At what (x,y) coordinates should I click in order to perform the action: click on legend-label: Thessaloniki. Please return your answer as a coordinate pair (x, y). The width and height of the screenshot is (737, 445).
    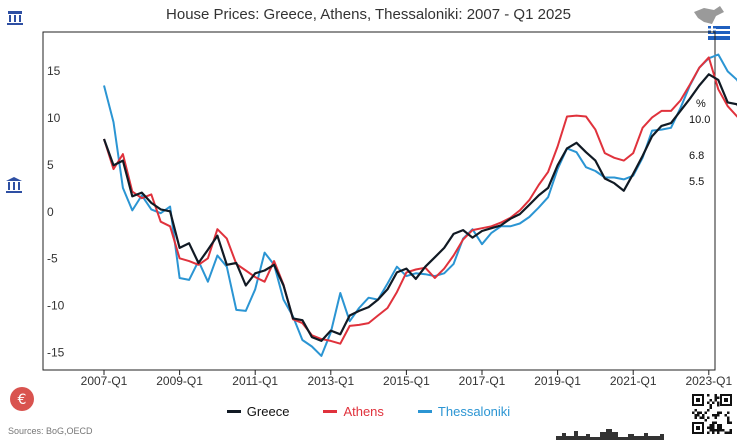
    Looking at the image, I should click on (474, 411).